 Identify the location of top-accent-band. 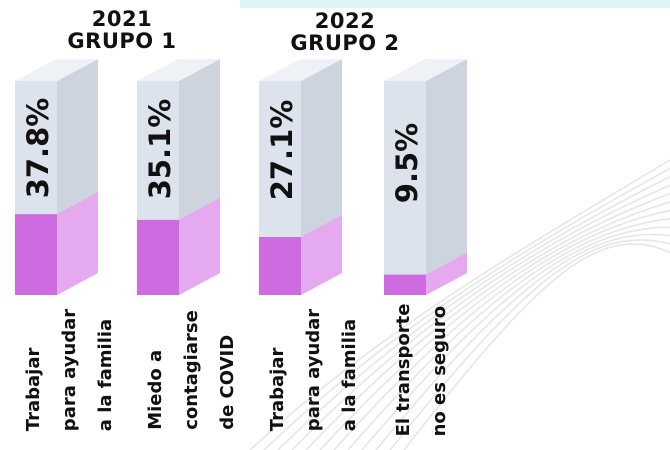
(455, 4).